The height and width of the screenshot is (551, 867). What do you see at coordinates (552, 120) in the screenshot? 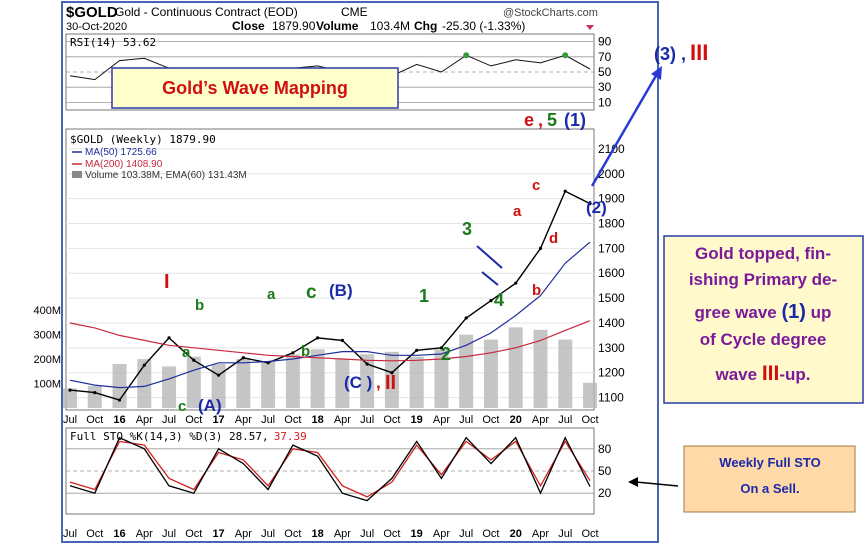
I see `wave-5-label: 5` at bounding box center [552, 120].